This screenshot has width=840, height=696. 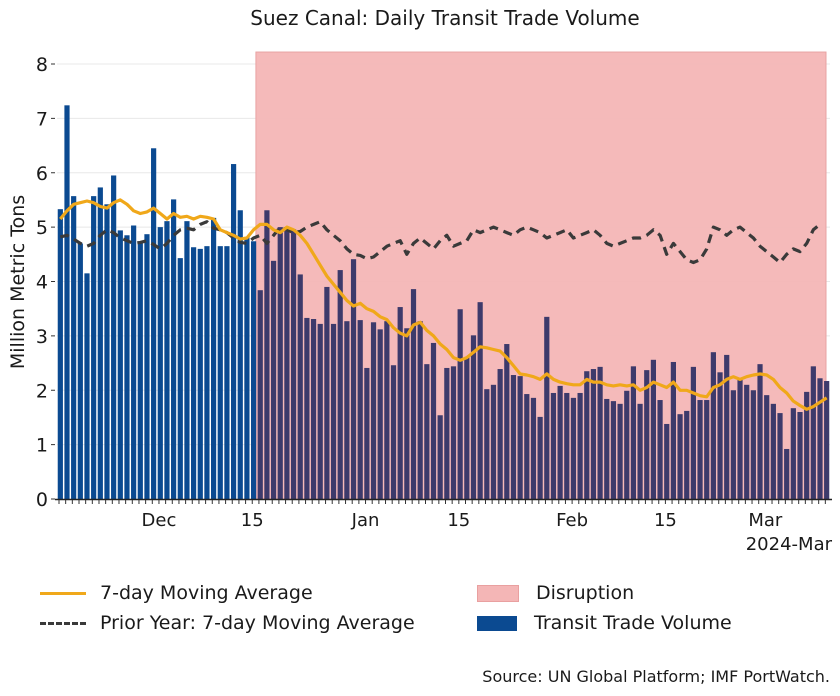 What do you see at coordinates (789, 544) in the screenshot?
I see `x-offset-label: 2024-Mar` at bounding box center [789, 544].